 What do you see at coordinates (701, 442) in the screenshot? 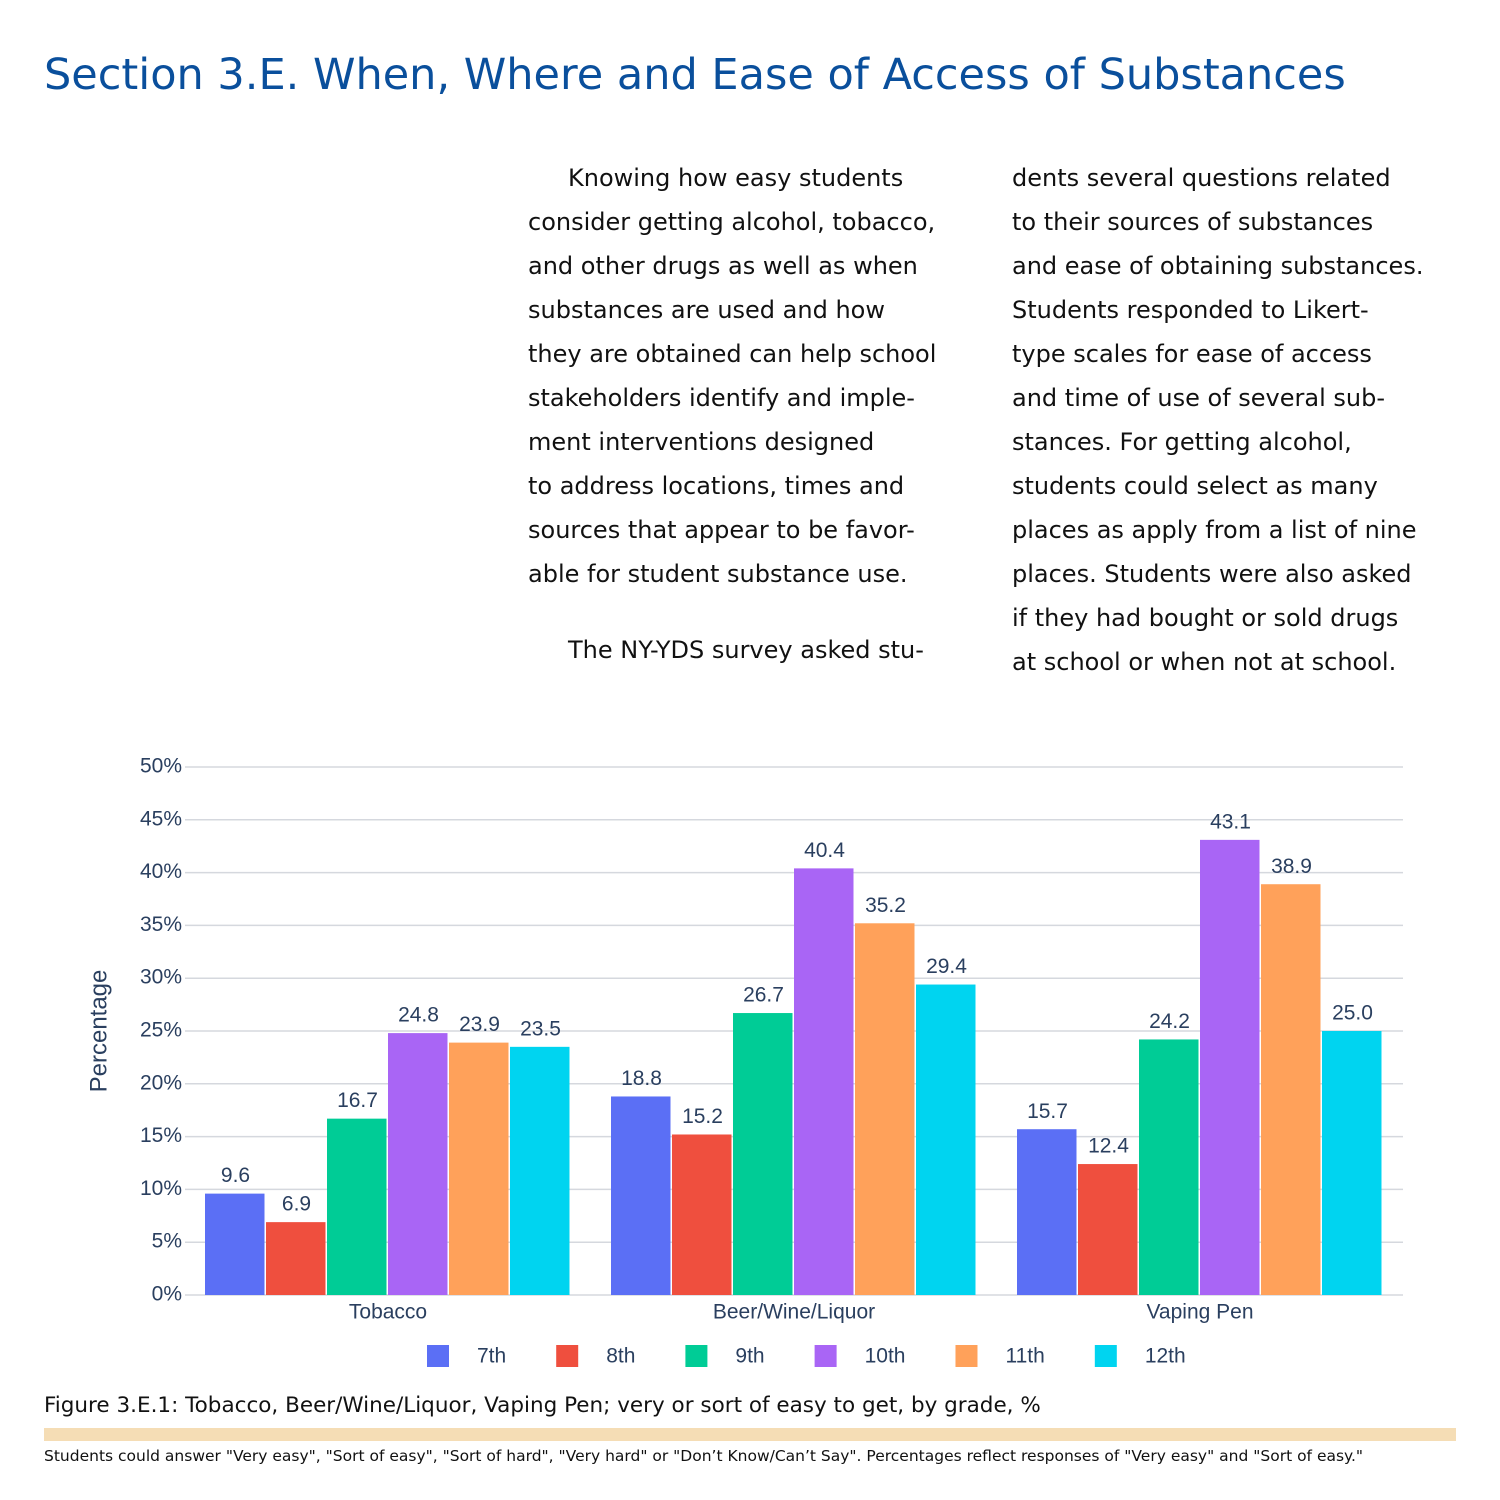
I see `text-line: ment interventions designed` at bounding box center [701, 442].